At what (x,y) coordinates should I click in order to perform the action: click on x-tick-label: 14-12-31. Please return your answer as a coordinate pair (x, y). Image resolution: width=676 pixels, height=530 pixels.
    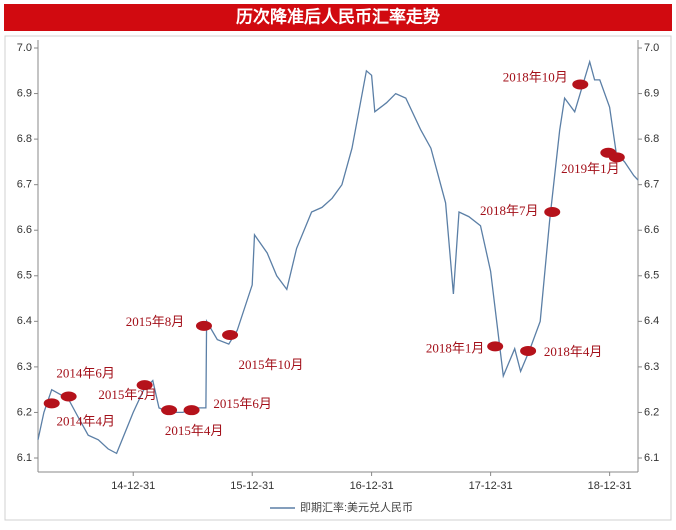
    Looking at the image, I should click on (133, 486).